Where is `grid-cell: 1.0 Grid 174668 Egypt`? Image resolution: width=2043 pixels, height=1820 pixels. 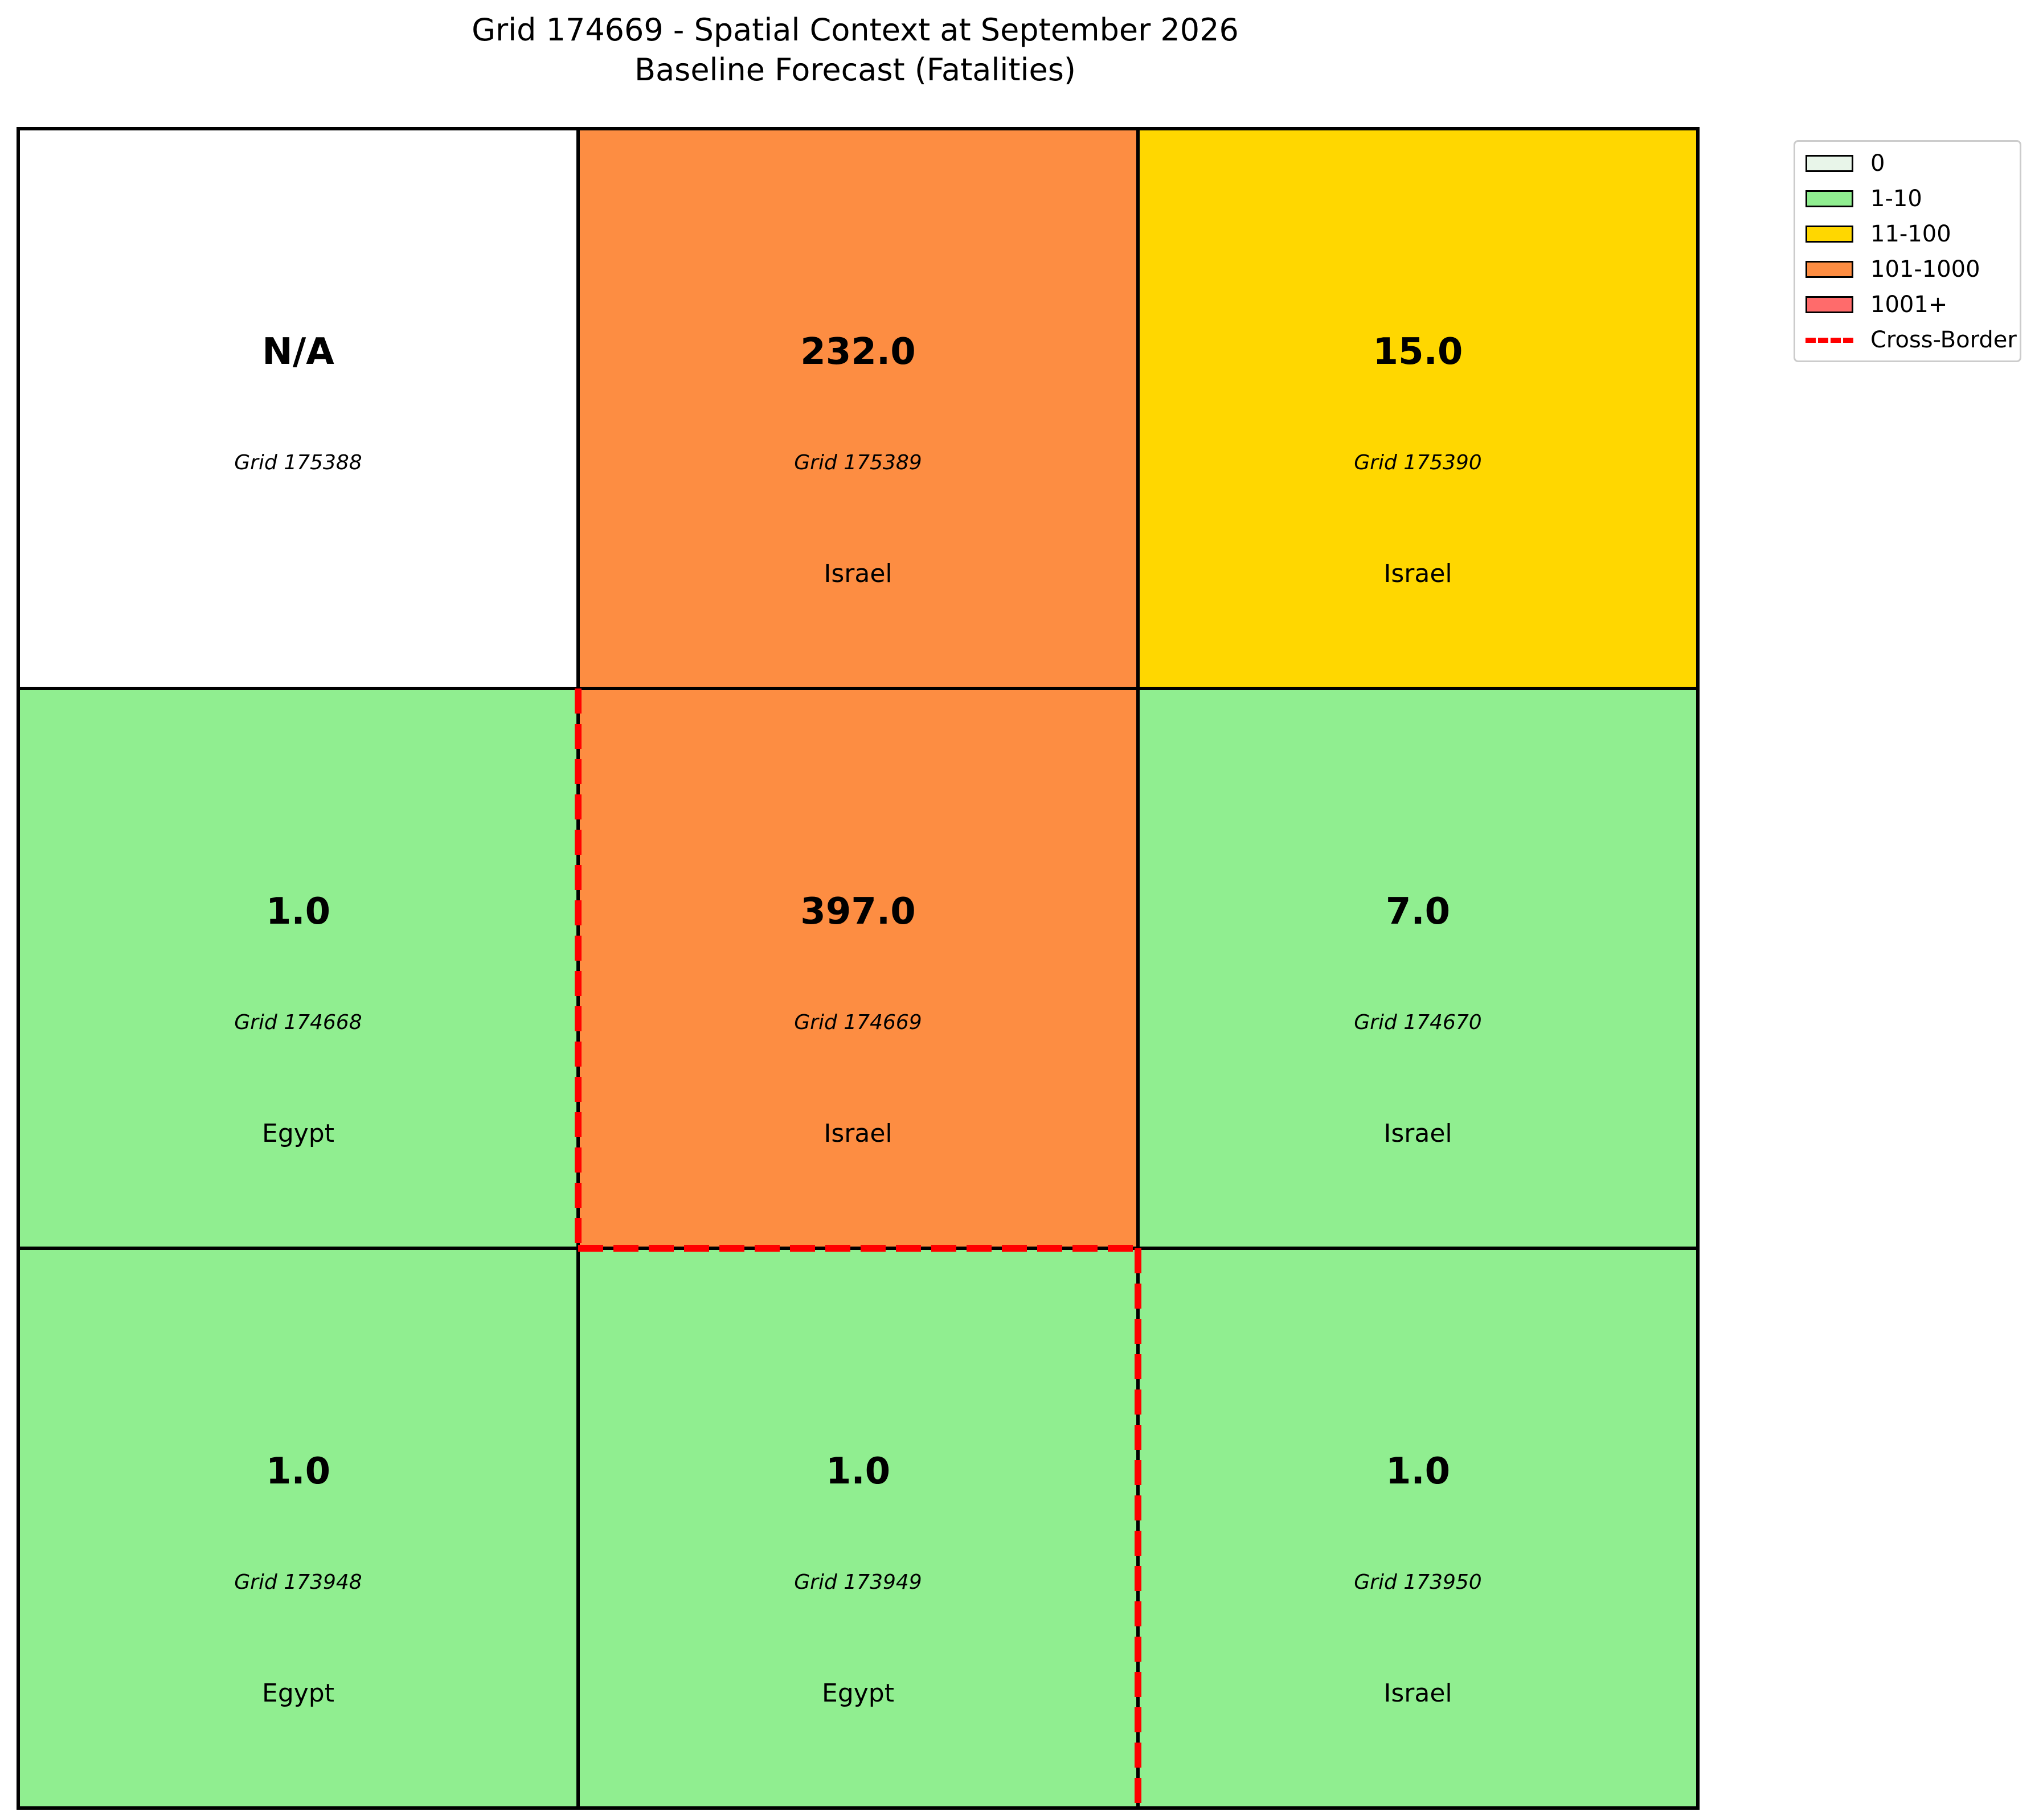 grid-cell: 1.0 Grid 174668 Egypt is located at coordinates (298, 968).